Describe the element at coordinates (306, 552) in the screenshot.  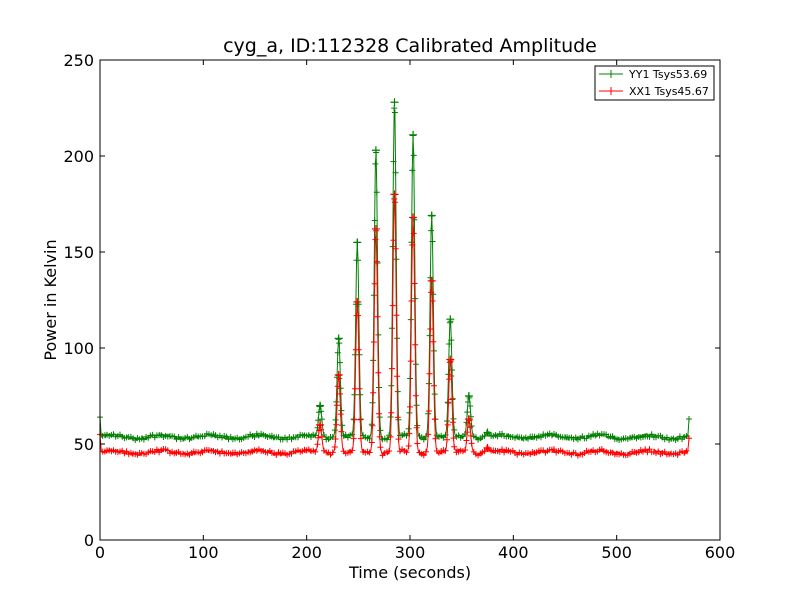
I see `x-tick-label: 200` at that location.